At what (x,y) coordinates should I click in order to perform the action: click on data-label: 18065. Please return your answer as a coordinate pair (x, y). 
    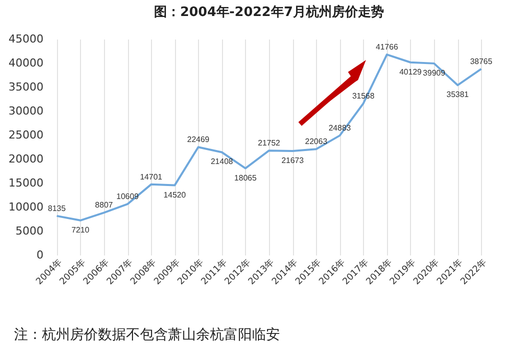
    Looking at the image, I should click on (246, 177).